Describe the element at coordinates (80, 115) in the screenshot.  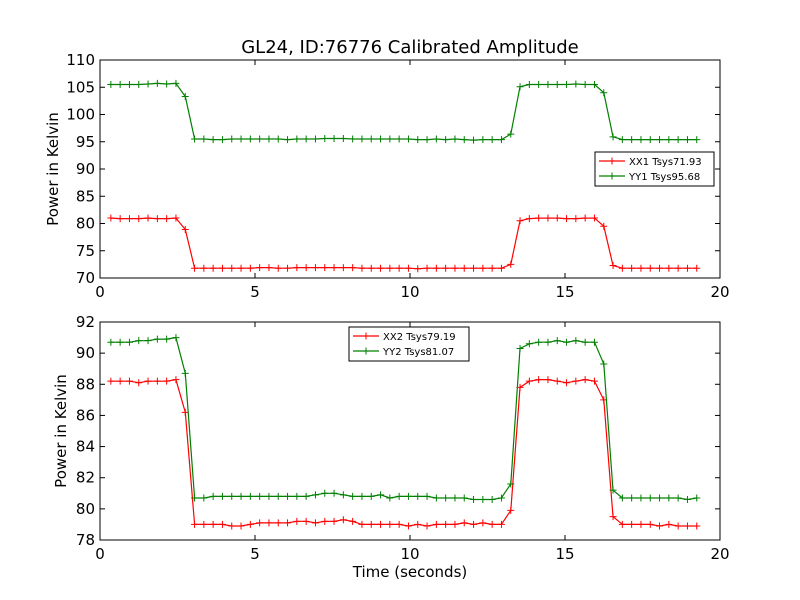
I see `y-tick-label: 100` at that location.